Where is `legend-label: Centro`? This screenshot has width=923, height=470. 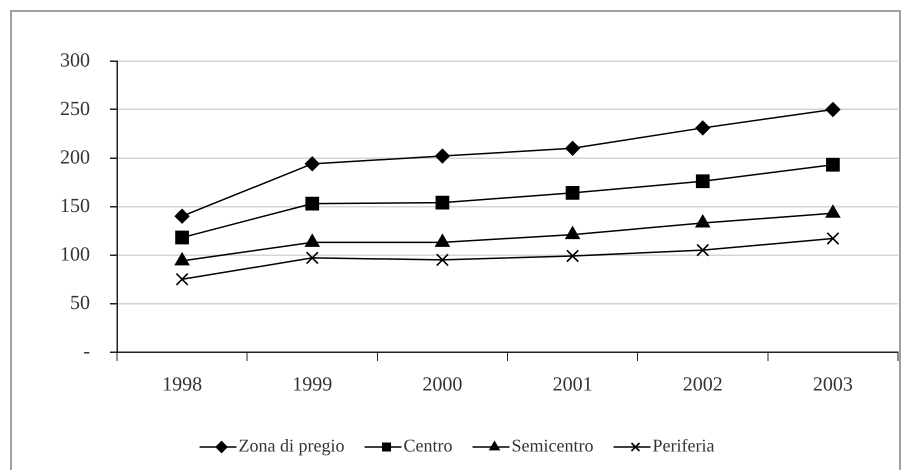 legend-label: Centro is located at coordinates (428, 446).